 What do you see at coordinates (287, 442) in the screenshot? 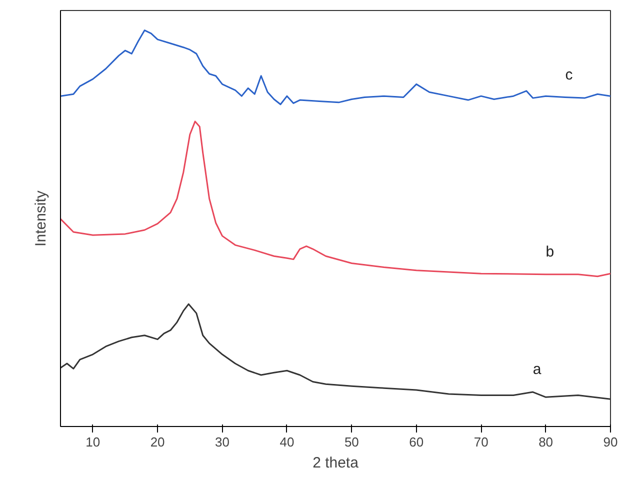
I see `x-tick-label: 40` at bounding box center [287, 442].